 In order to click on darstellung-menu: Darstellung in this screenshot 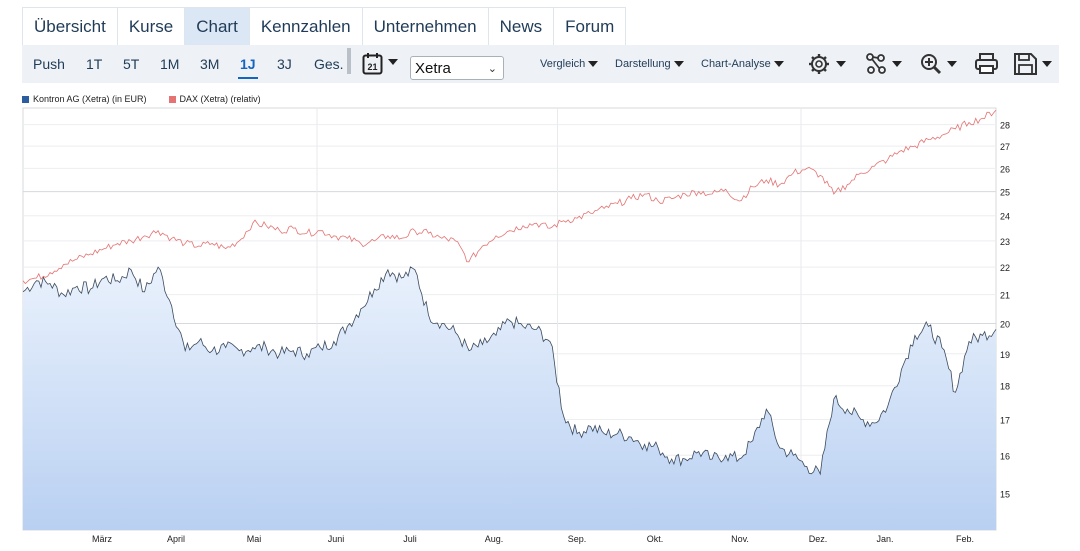, I will do `click(649, 64)`.